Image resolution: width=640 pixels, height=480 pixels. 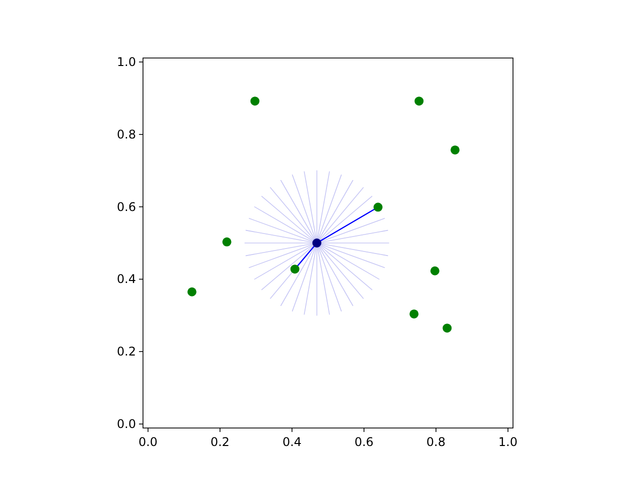 I want to click on line-series, so click(x=317, y=243).